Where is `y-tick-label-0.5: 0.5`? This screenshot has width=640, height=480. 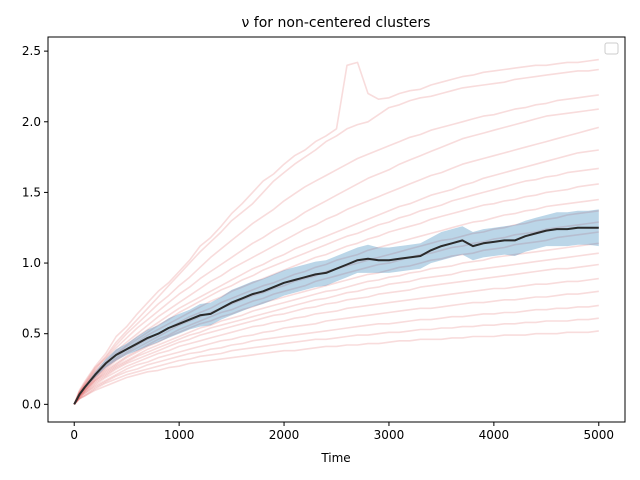
y-tick-label-0.5: 0.5 is located at coordinates (31, 334).